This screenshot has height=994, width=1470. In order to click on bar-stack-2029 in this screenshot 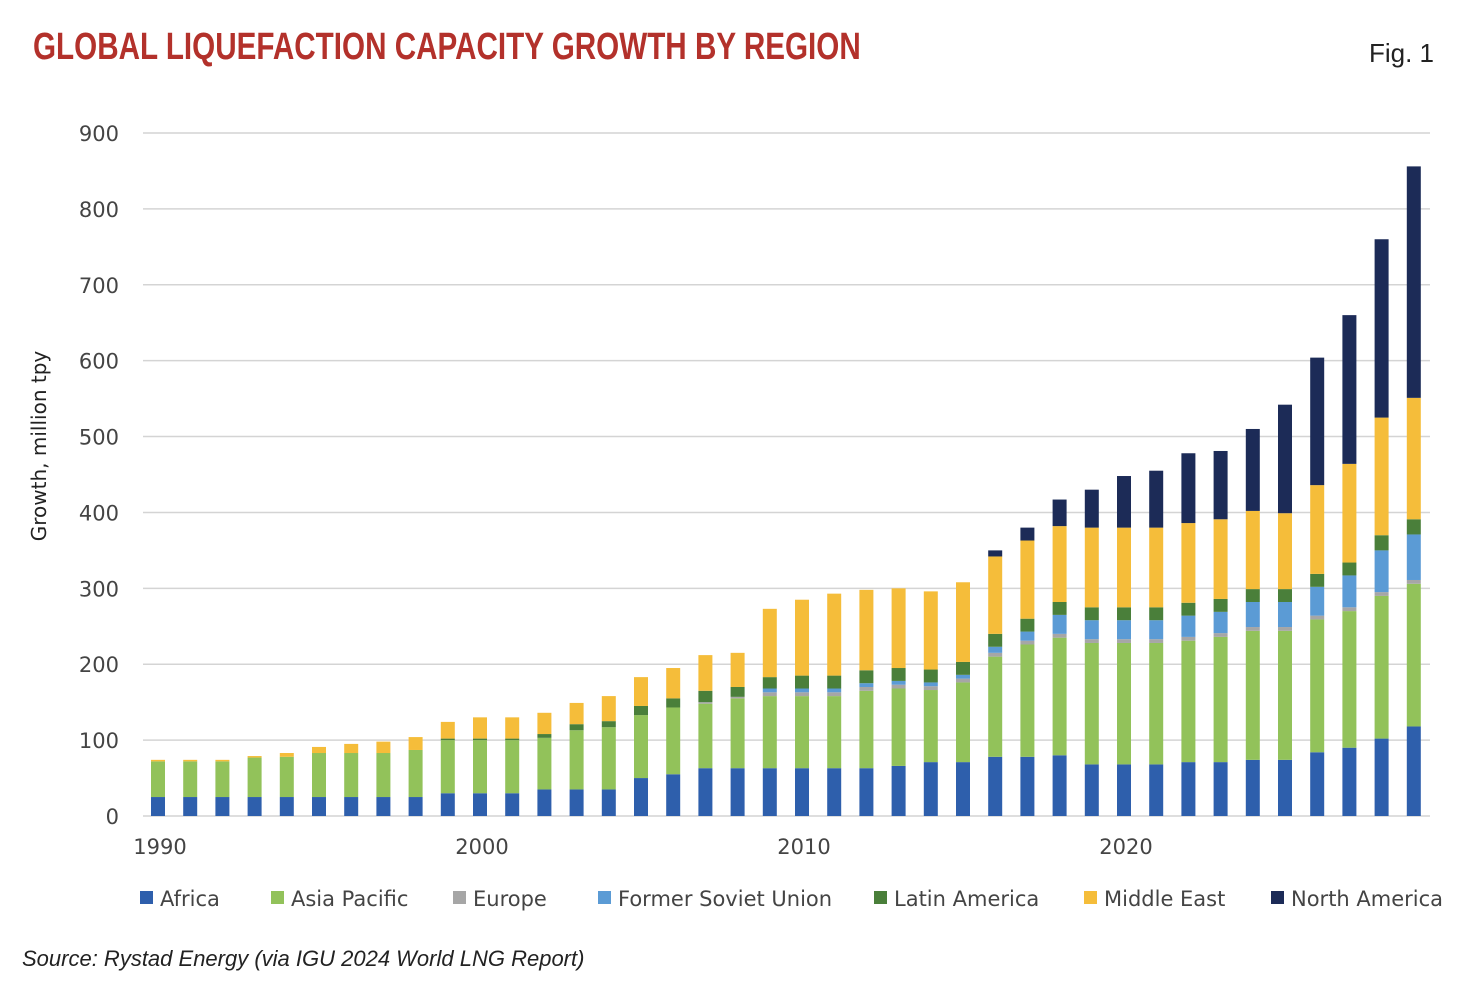, I will do `click(1413, 491)`.